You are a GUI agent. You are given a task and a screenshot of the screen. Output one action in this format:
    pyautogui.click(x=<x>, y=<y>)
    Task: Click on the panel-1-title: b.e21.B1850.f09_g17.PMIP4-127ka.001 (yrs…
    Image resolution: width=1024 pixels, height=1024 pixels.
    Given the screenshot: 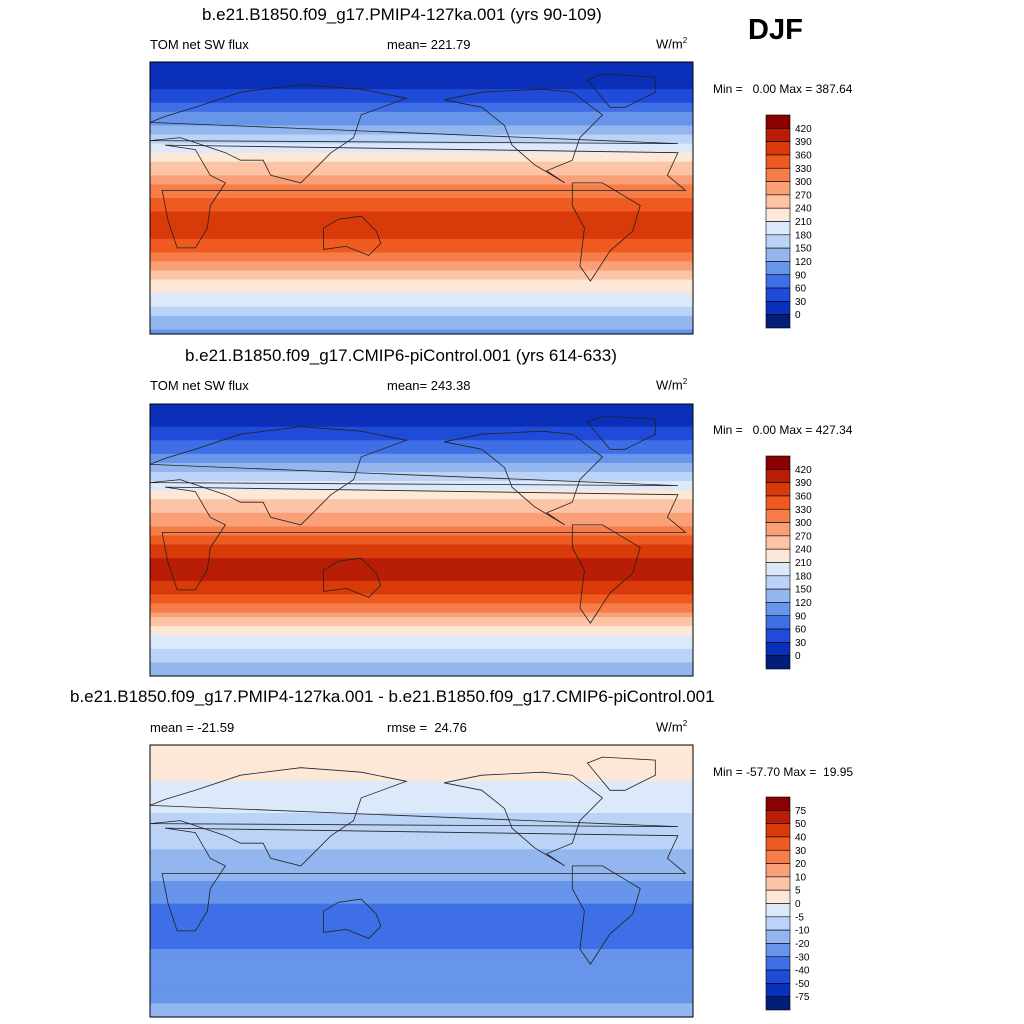 What is the action you would take?
    pyautogui.click(x=402, y=14)
    